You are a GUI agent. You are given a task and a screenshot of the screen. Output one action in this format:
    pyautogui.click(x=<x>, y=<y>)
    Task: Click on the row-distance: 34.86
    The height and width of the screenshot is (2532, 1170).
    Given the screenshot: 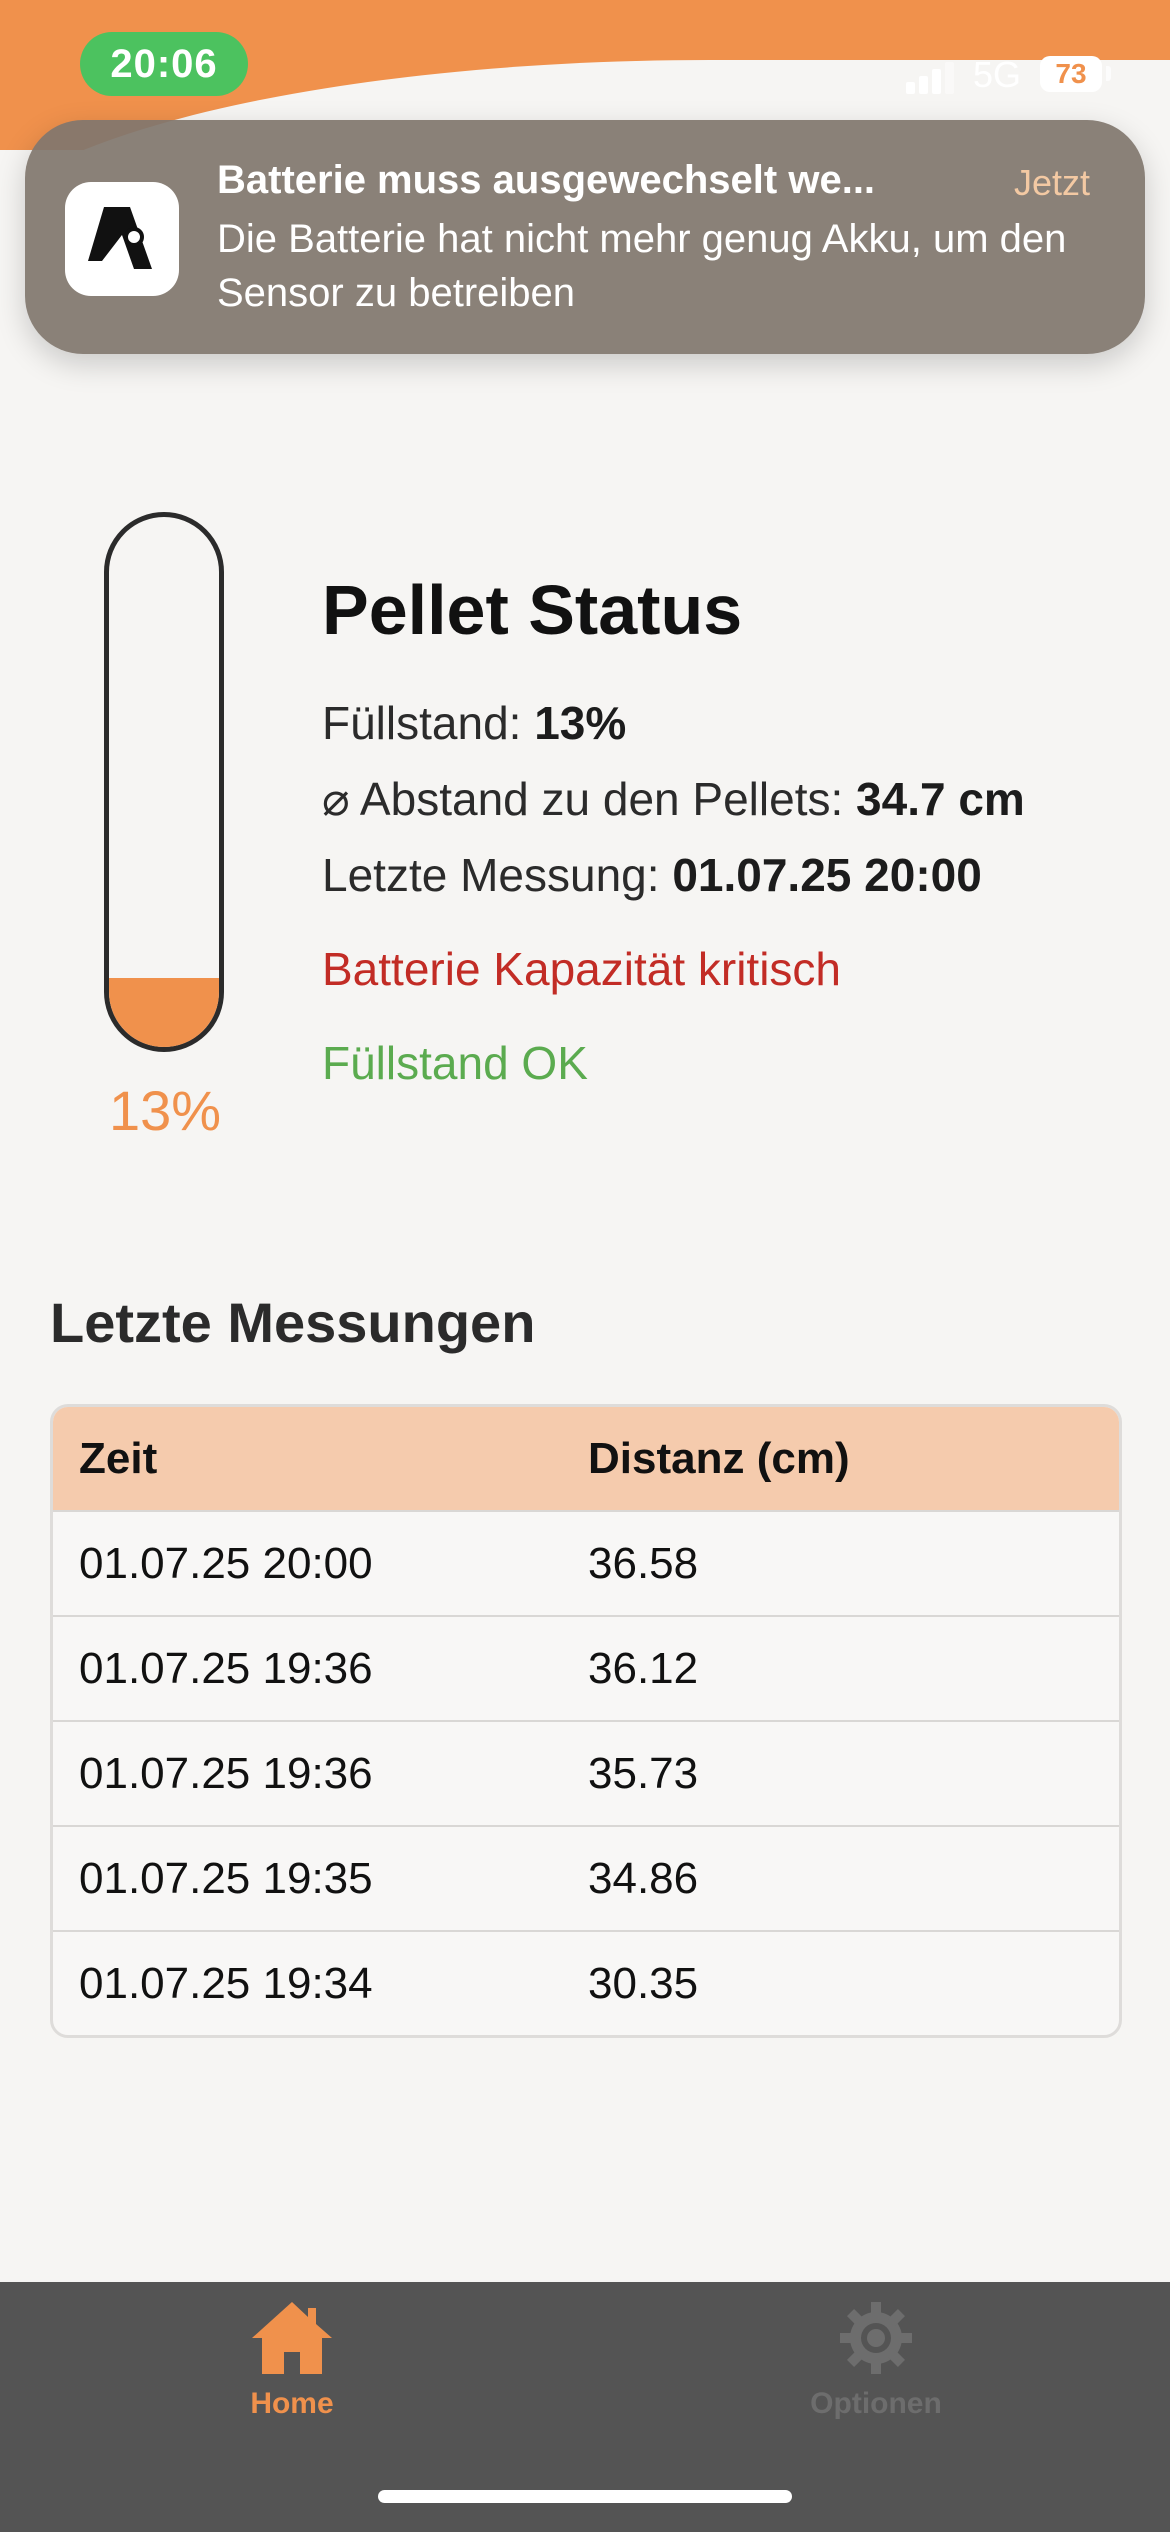 What is the action you would take?
    pyautogui.click(x=643, y=1878)
    